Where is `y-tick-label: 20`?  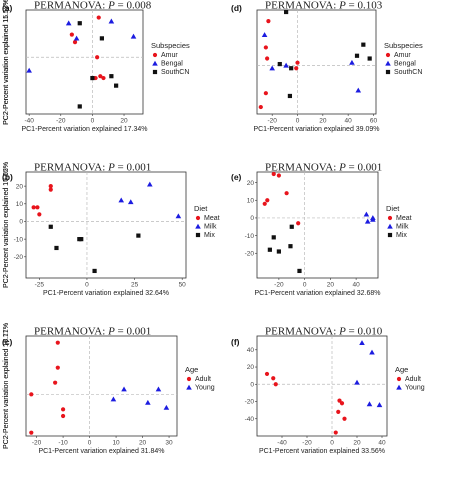
y-tick-label: 20 is located at coordinates (251, 367).